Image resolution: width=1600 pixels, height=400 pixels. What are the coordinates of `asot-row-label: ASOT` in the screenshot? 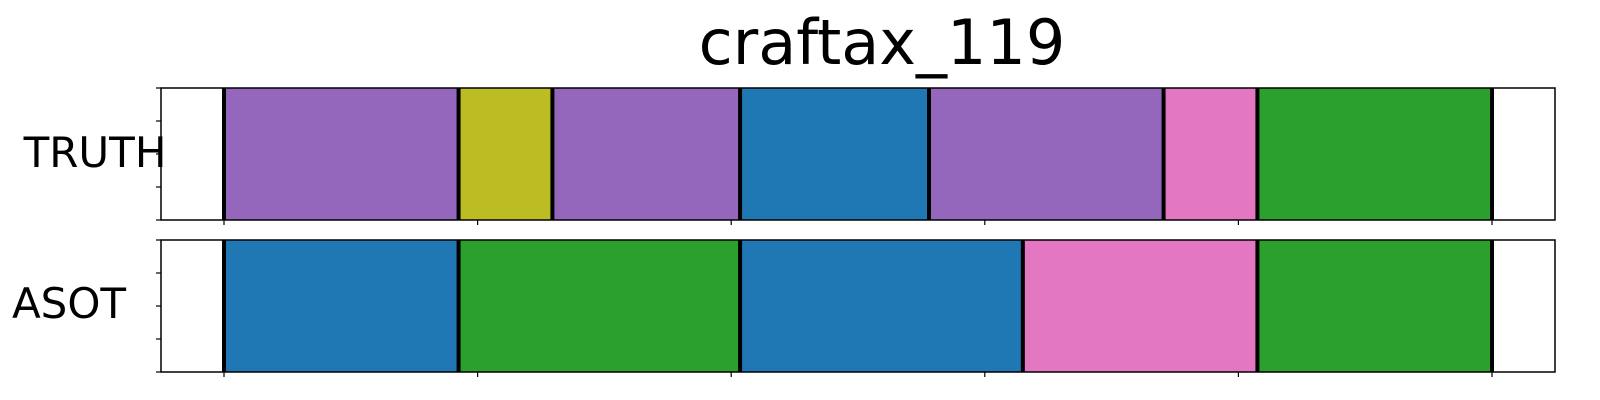 It's located at (69, 303).